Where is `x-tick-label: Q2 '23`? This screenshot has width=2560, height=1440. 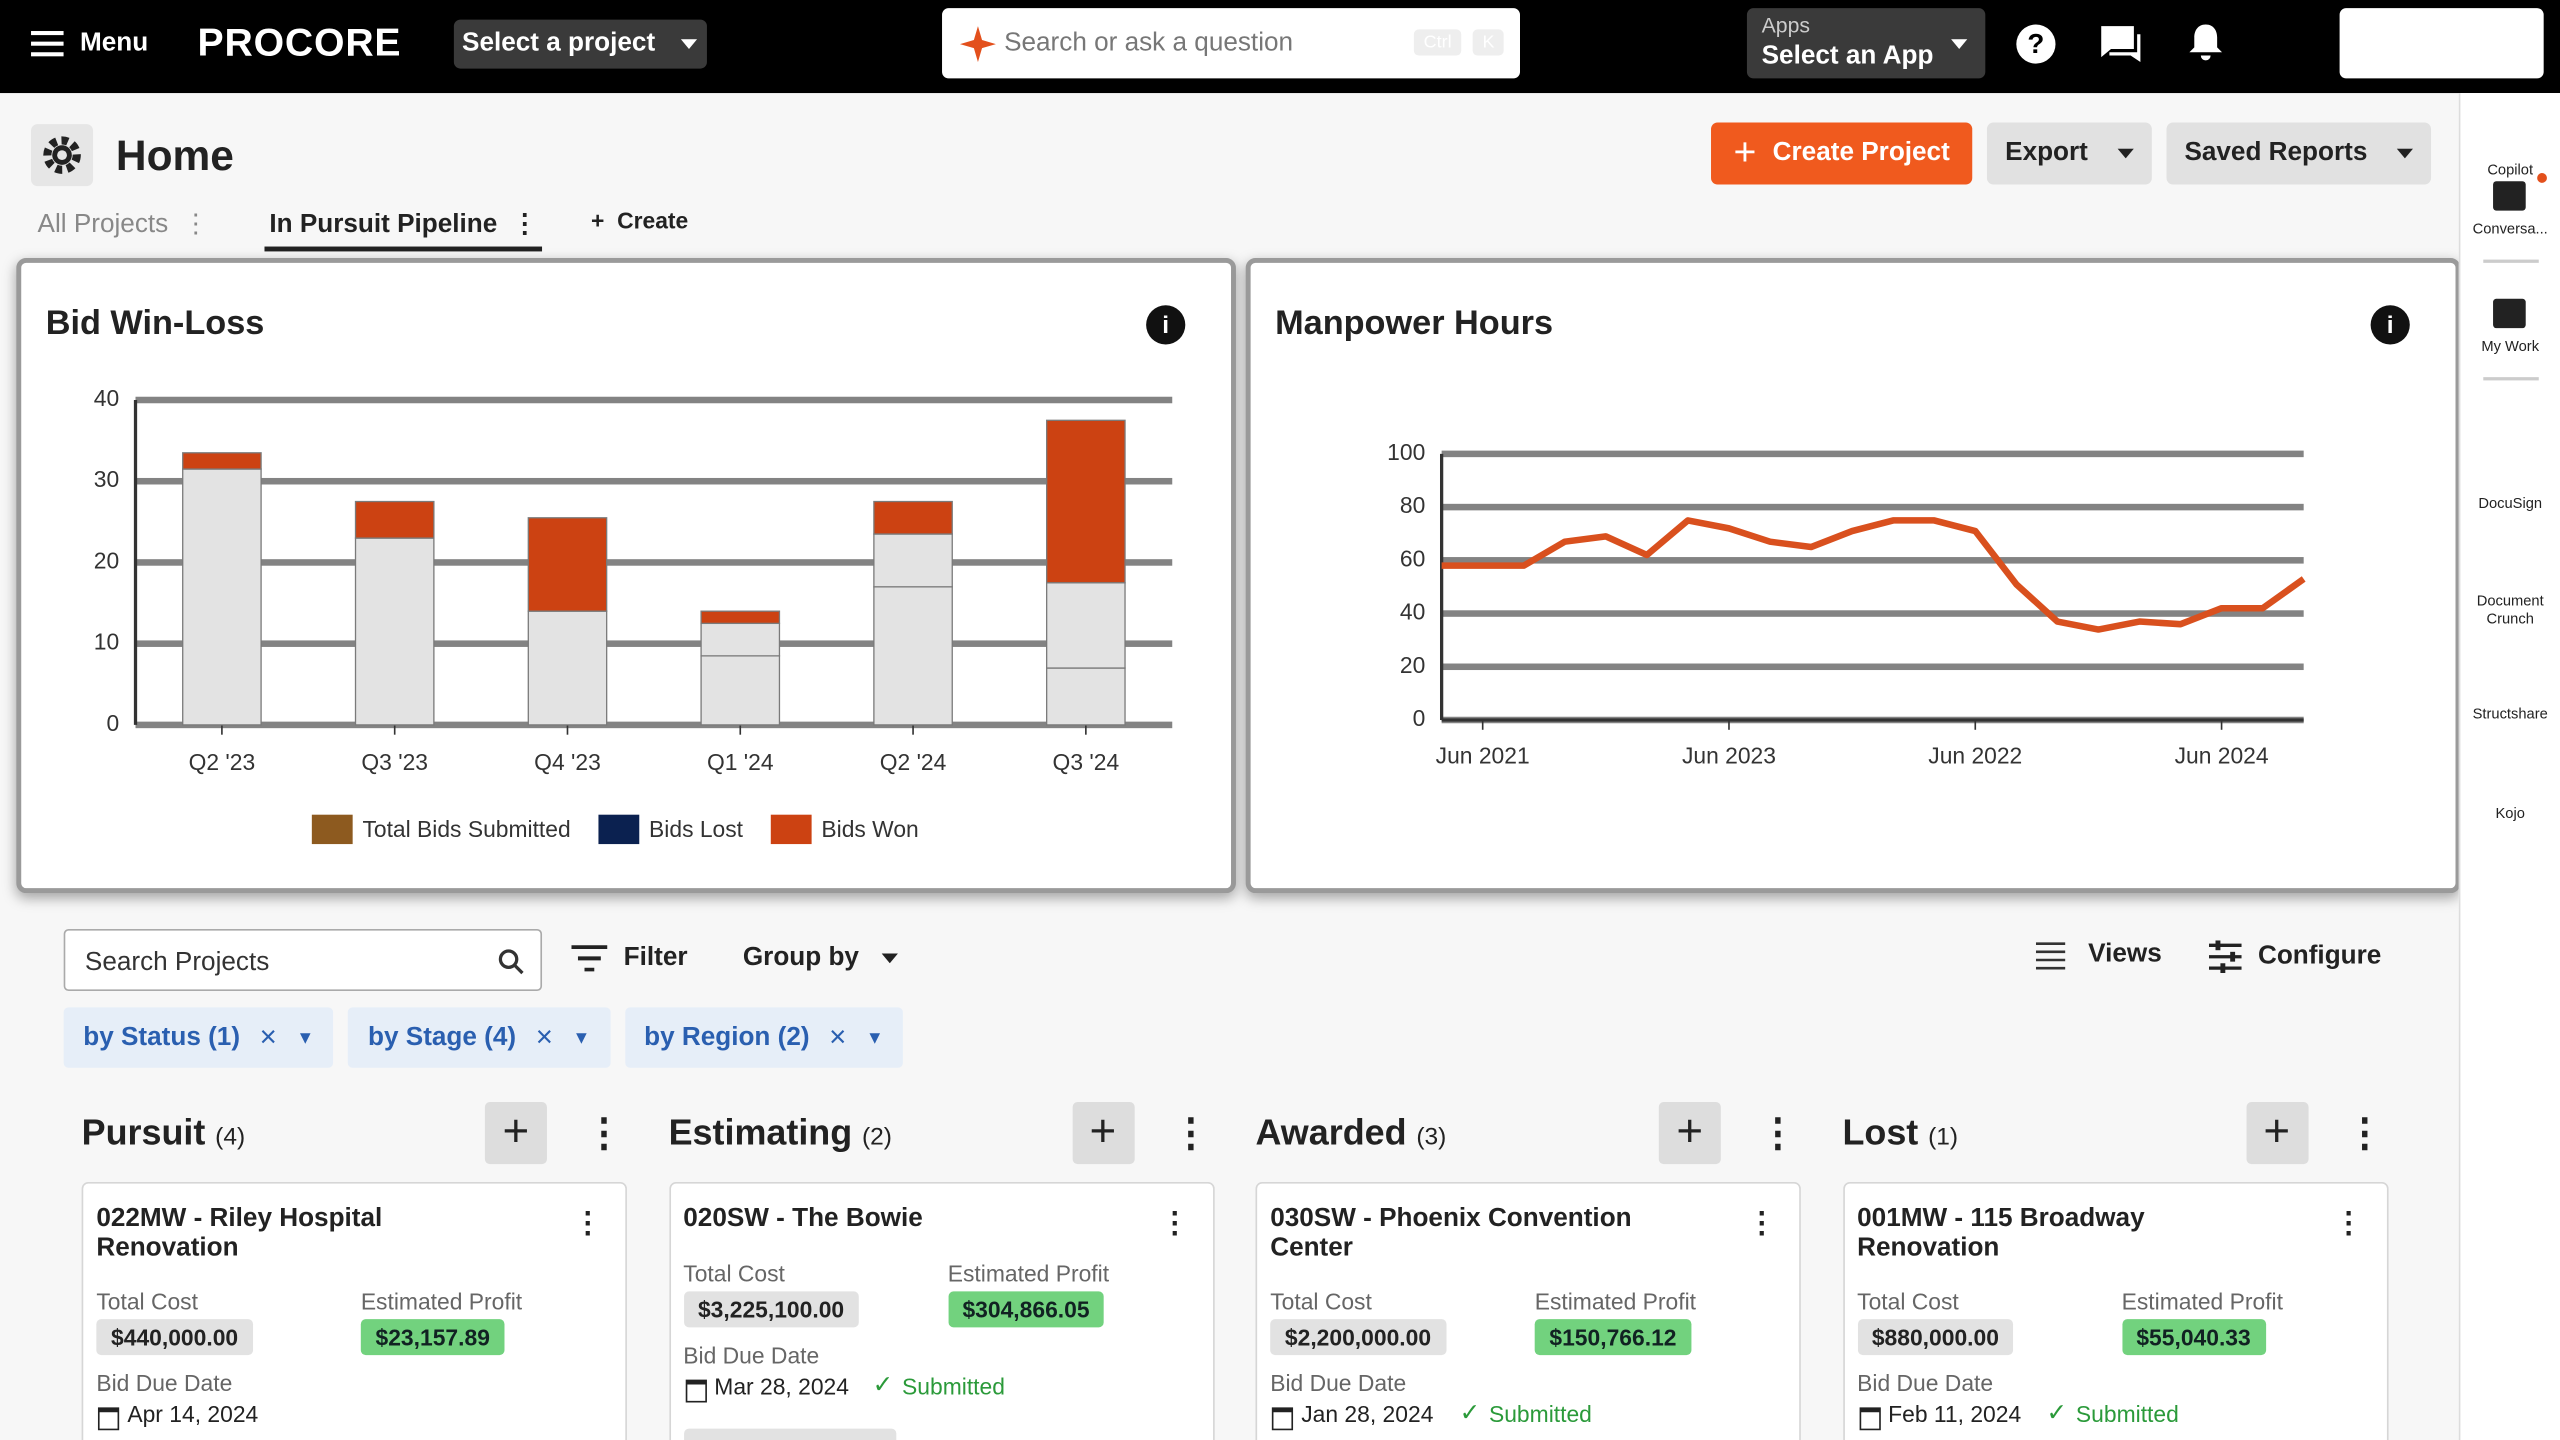 x-tick-label: Q2 '23 is located at coordinates (222, 762).